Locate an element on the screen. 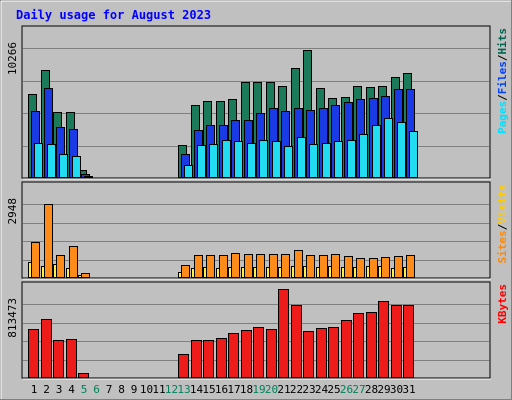  x-tick-label-25: 25 is located at coordinates (333, 389).